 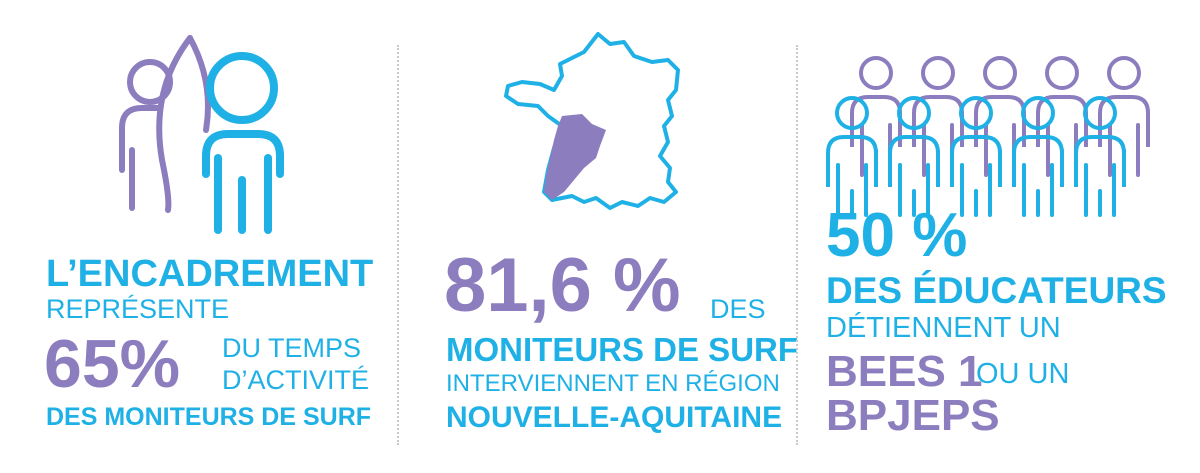 I want to click on des-text: DES, so click(x=738, y=309).